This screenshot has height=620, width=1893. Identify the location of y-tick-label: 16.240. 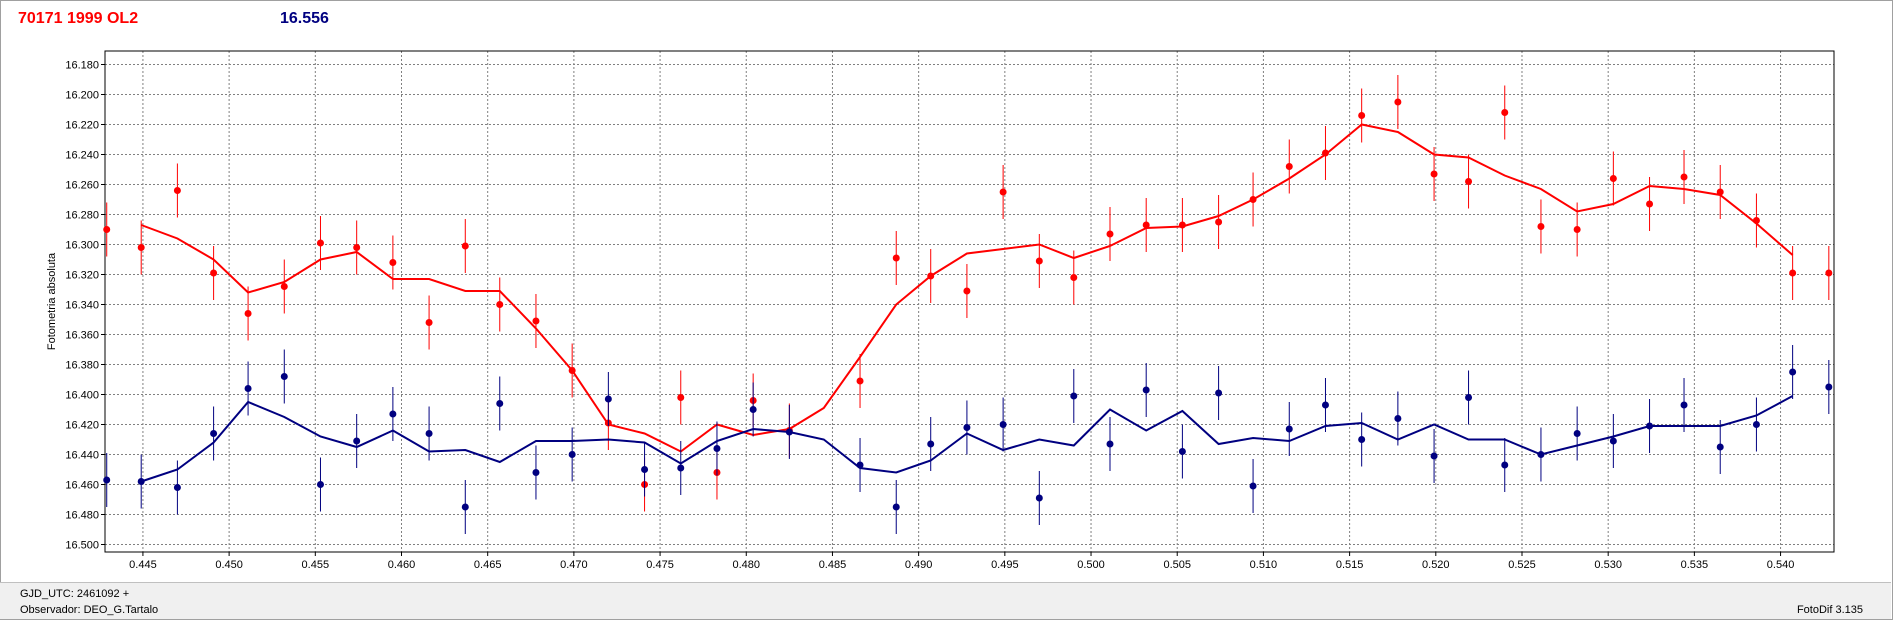
(82, 156).